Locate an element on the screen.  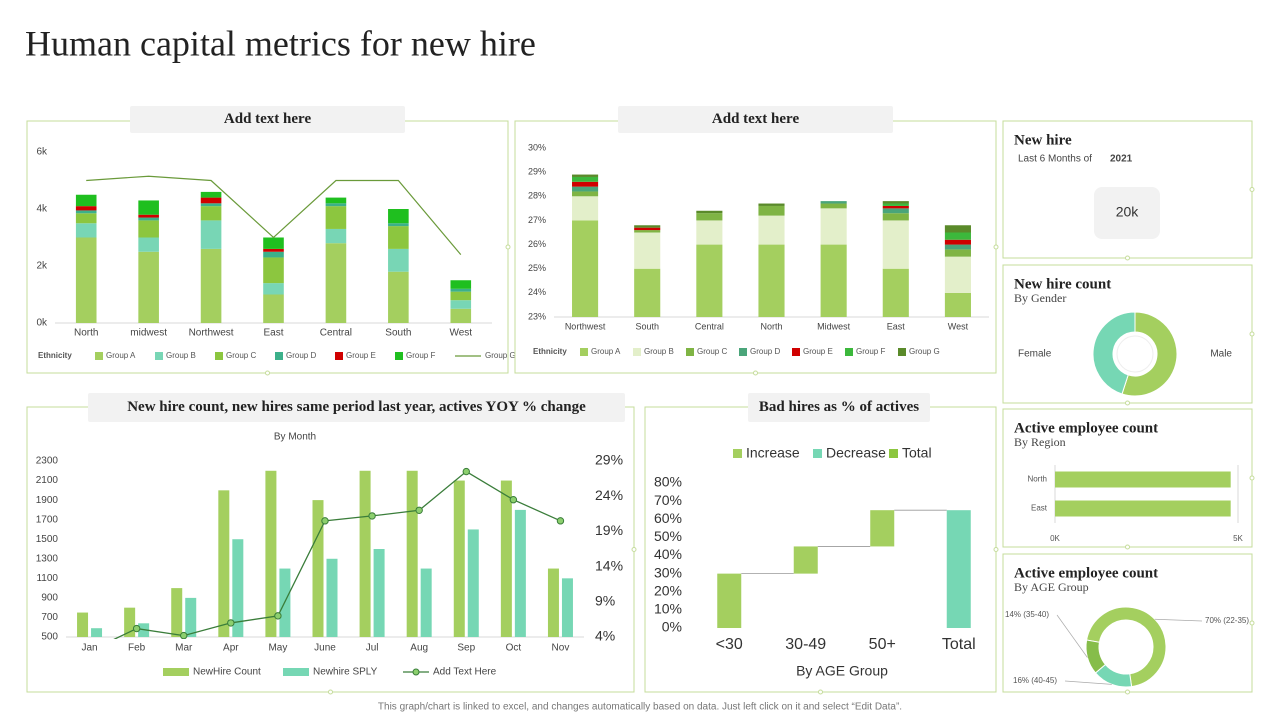
y-tick-label: 28% is located at coordinates (537, 196).